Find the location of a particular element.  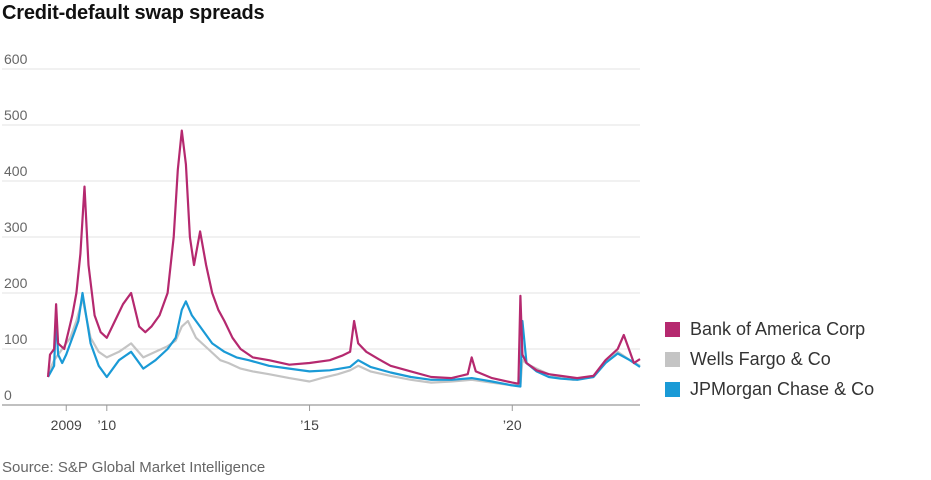

y-tick-label: 400 is located at coordinates (16, 171).